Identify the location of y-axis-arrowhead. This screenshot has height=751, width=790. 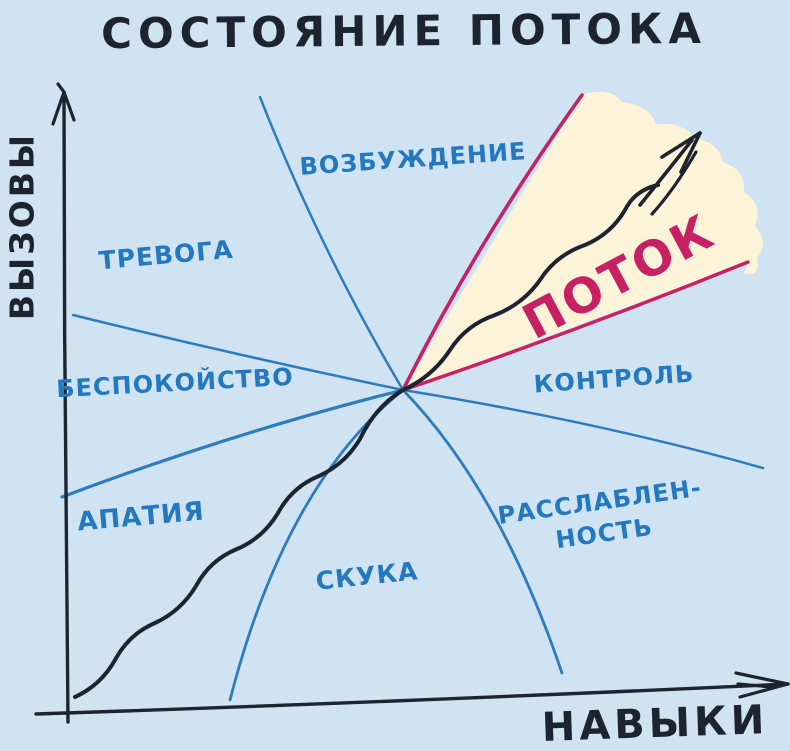
(63, 104).